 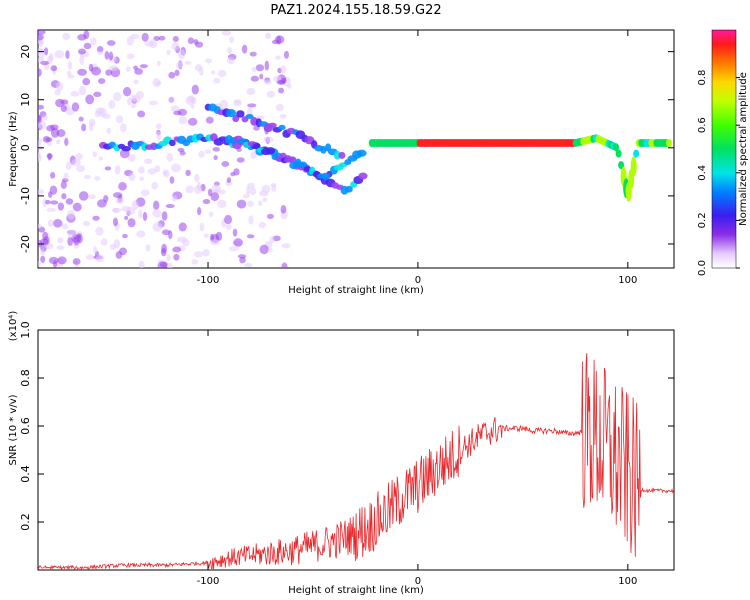 What do you see at coordinates (25, 426) in the screenshot?
I see `y-tick-label: 0.6` at bounding box center [25, 426].